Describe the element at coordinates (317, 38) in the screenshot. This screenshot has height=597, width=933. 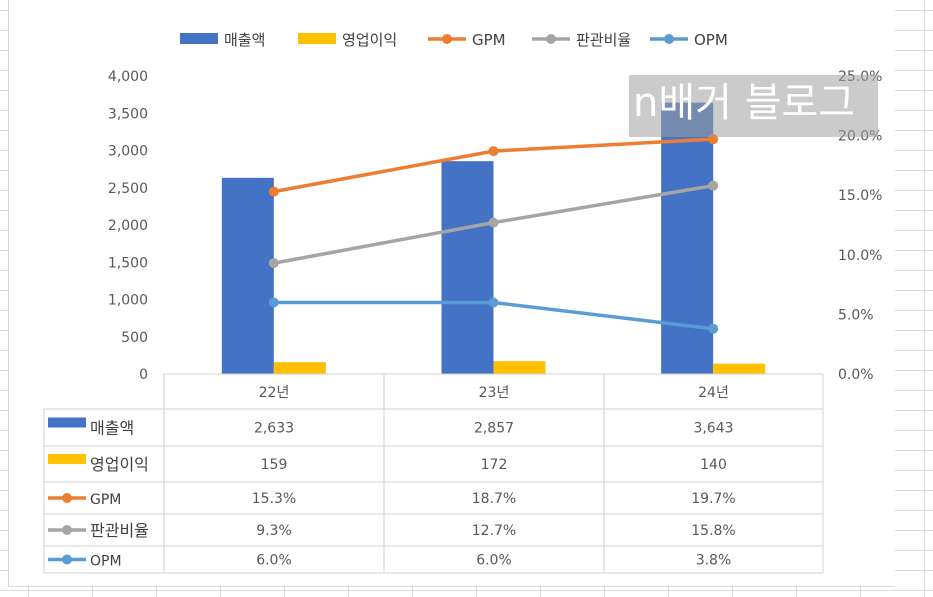
I see `legend-swatch-영업이익` at that location.